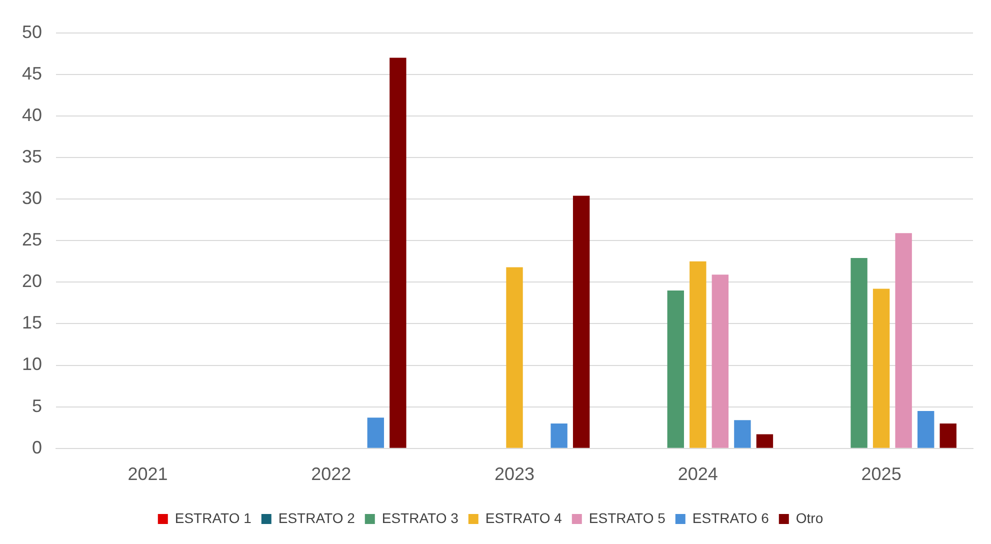 The image size is (991, 544). Describe the element at coordinates (213, 518) in the screenshot. I see `legend-label: ESTRATO 1` at that location.